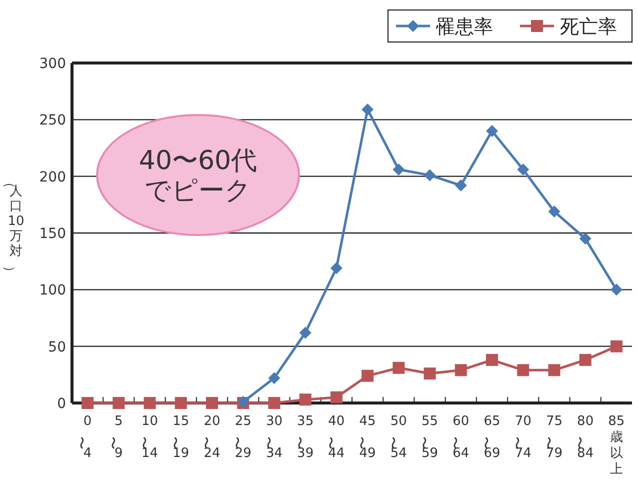 Image resolution: width=638 pixels, height=480 pixels. What do you see at coordinates (52, 64) in the screenshot?
I see `y-tick-label: 300` at bounding box center [52, 64].